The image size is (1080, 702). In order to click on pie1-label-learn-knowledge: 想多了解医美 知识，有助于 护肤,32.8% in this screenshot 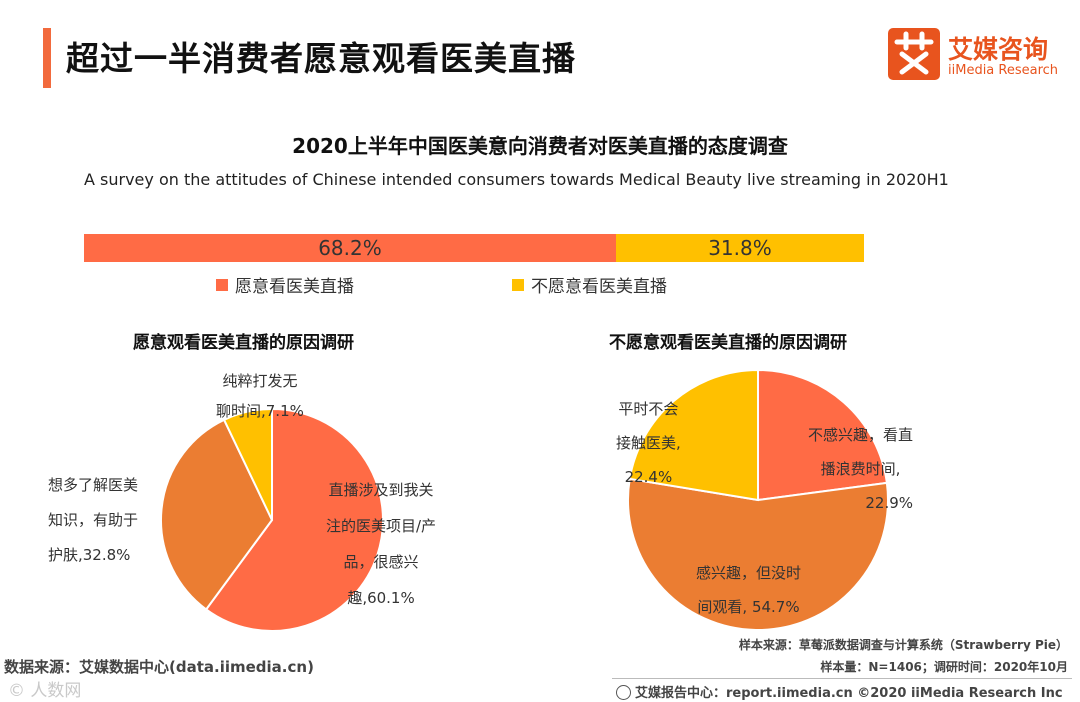, I will do `click(93, 520)`.